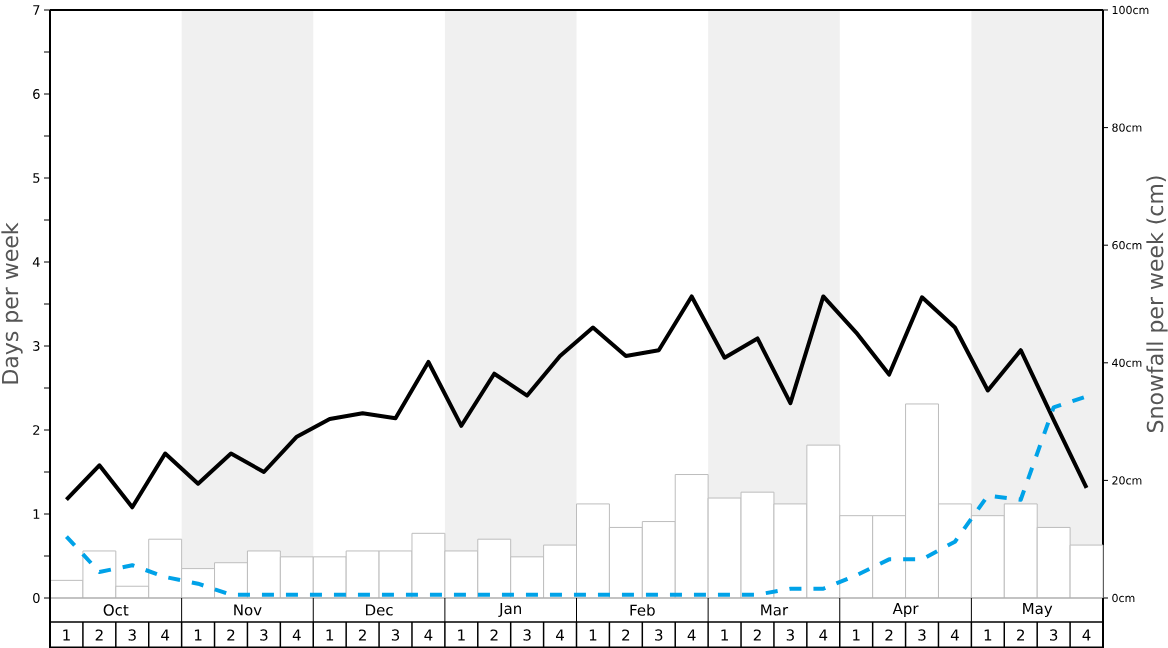 Image resolution: width=1168 pixels, height=648 pixels. I want to click on y2-tick-label: 80cm, so click(1127, 127).